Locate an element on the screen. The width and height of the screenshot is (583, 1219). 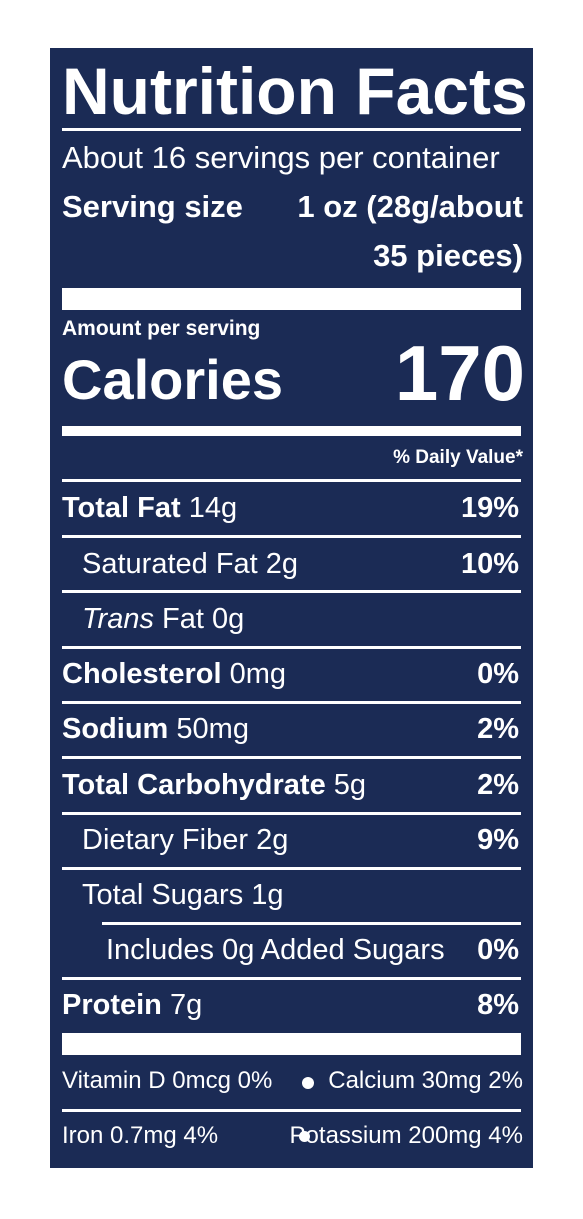
nutrient-row-total-fat: Total Fat 14g is located at coordinates (149, 508).